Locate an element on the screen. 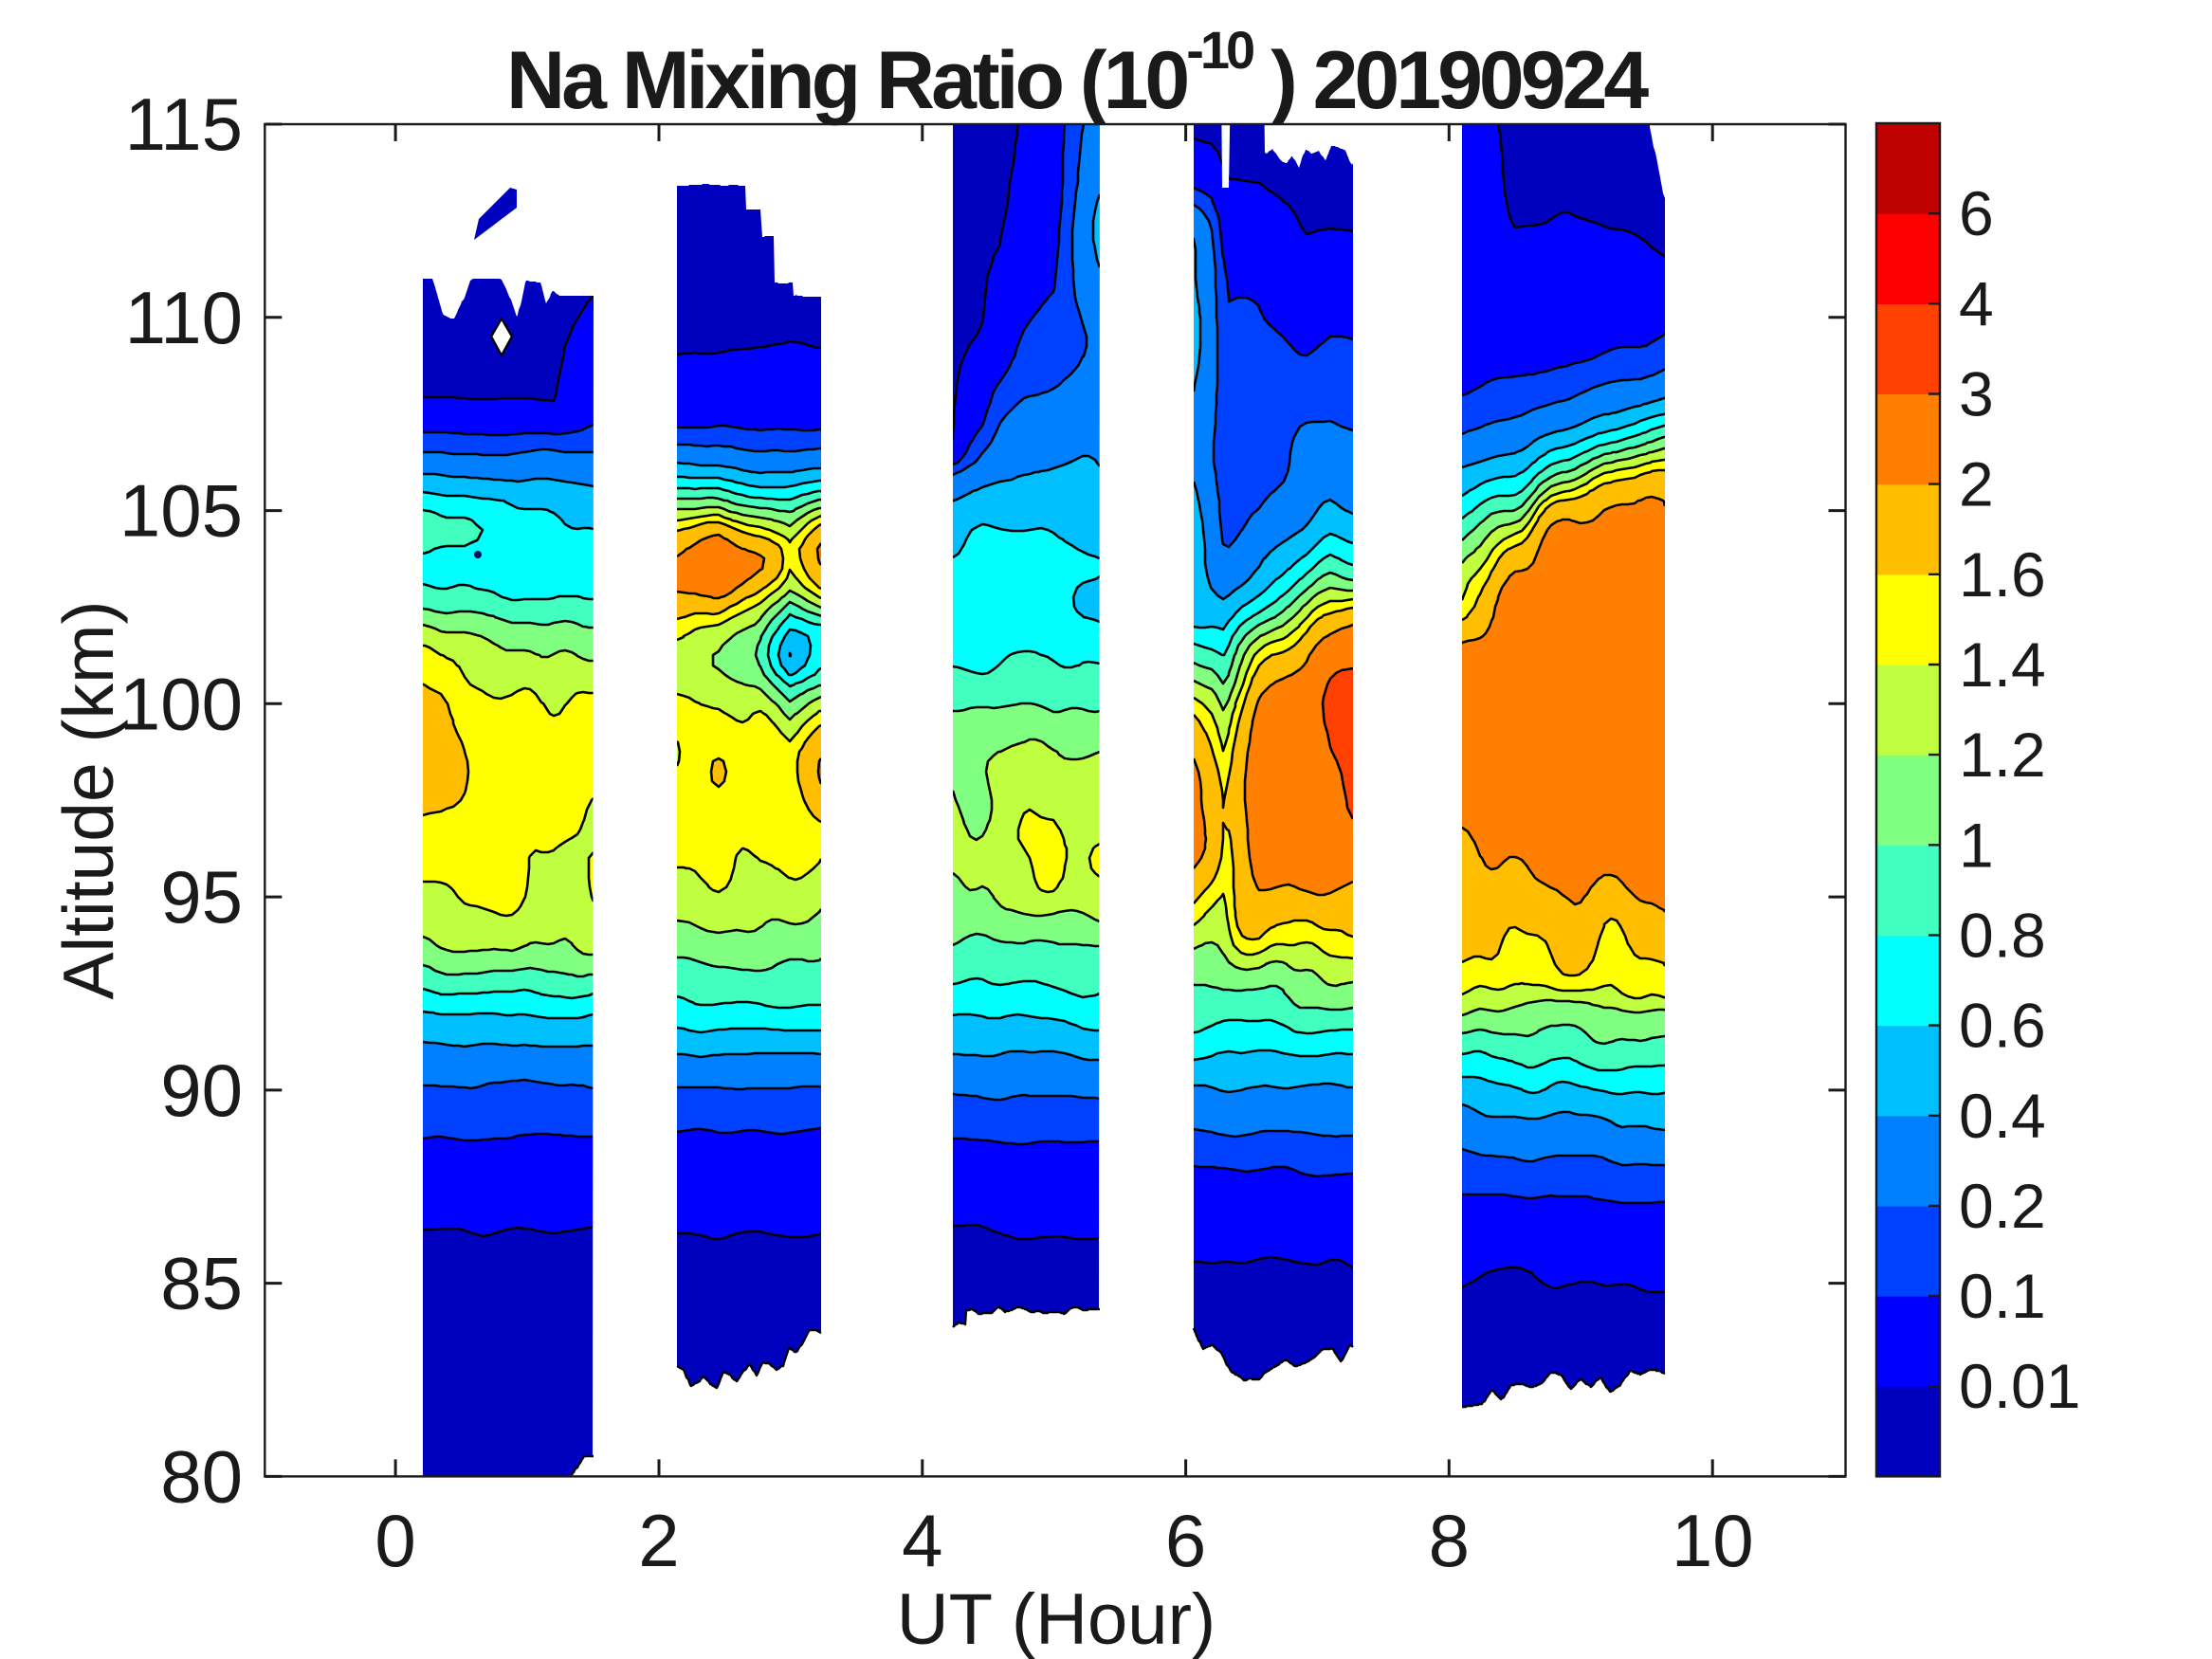  svg-text:Na Mixing Ratio (10-10 ) 20190: Na Mixing Ratio (10-10 ) 20190924 is located at coordinates (1077, 73).